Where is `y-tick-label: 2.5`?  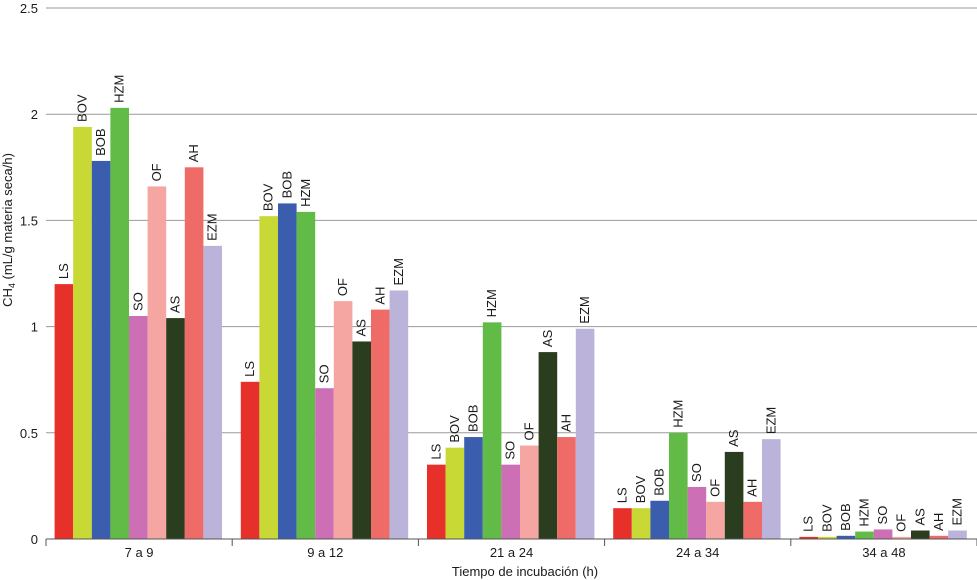
y-tick-label: 2.5 is located at coordinates (29, 8).